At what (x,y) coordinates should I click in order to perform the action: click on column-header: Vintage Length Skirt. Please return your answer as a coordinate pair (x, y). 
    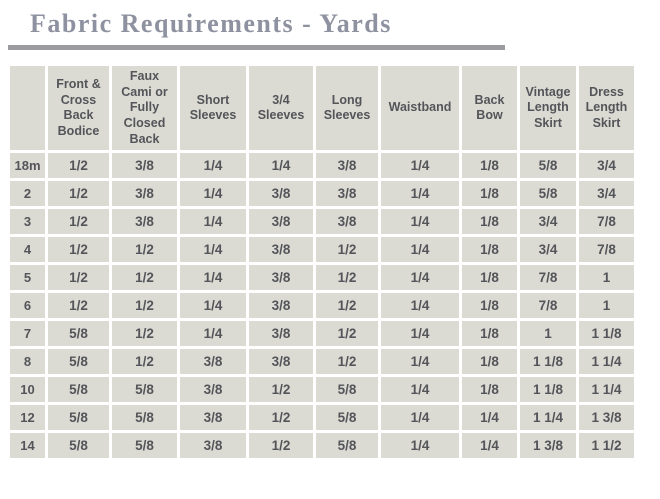
    Looking at the image, I should click on (548, 108).